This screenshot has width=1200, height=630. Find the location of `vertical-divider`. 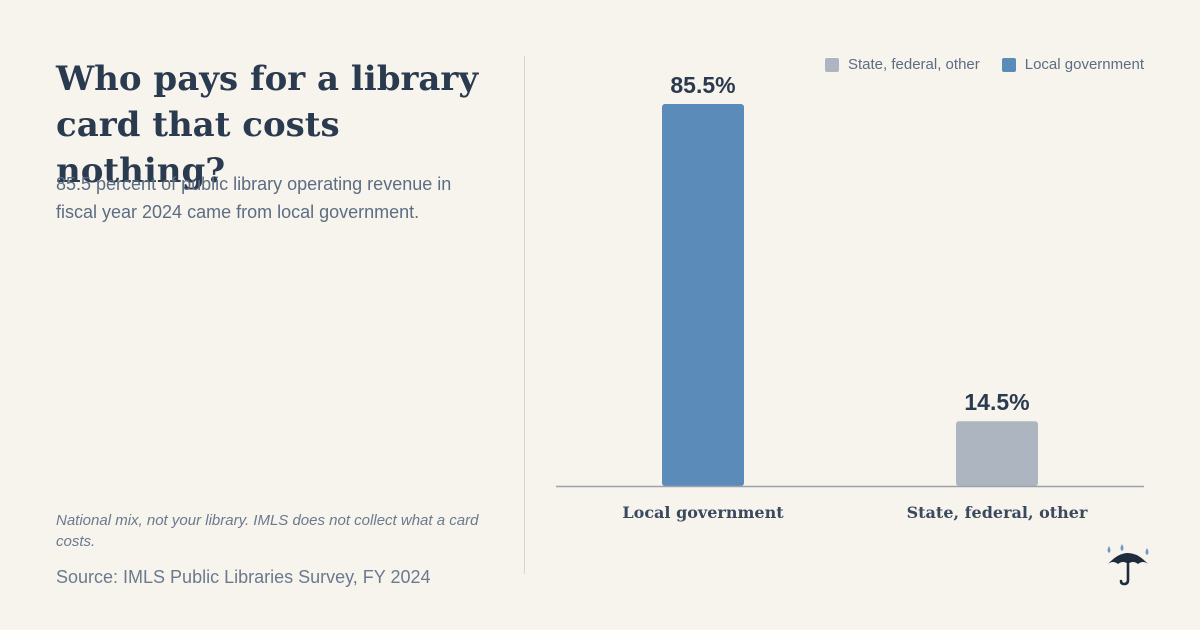

vertical-divider is located at coordinates (524, 315).